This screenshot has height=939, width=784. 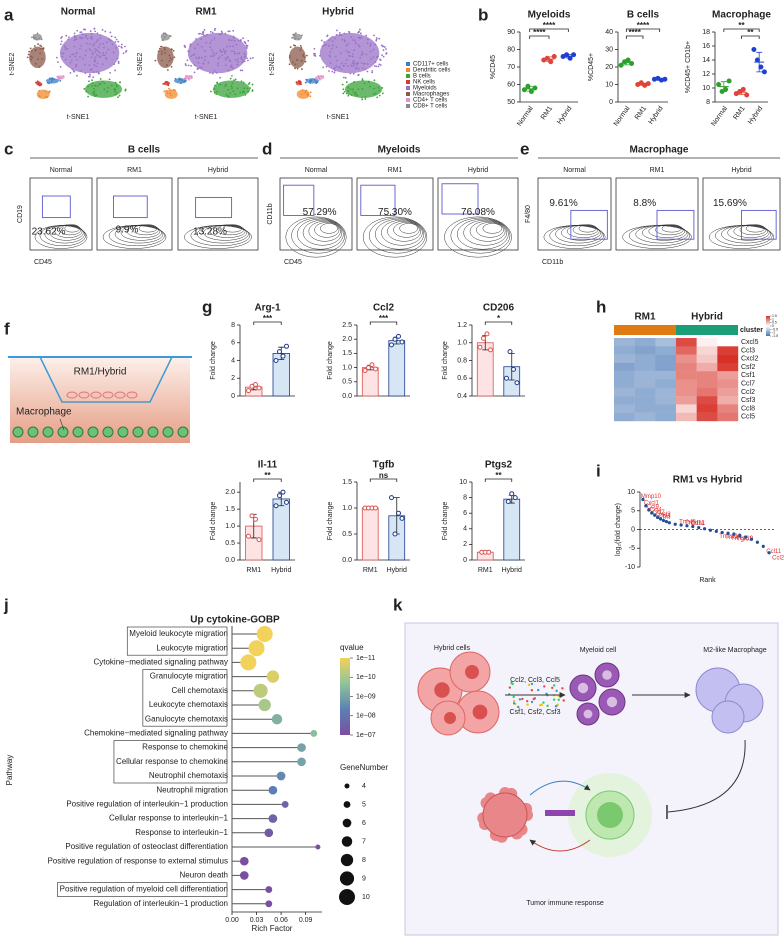 I want to click on contour, so click(x=316, y=237).